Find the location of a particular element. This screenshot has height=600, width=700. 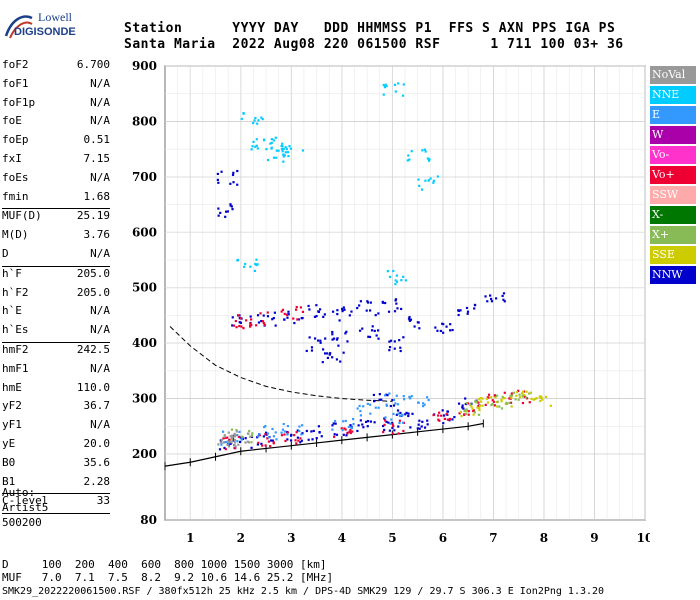

param-row: B0 35.6 is located at coordinates (56, 465).